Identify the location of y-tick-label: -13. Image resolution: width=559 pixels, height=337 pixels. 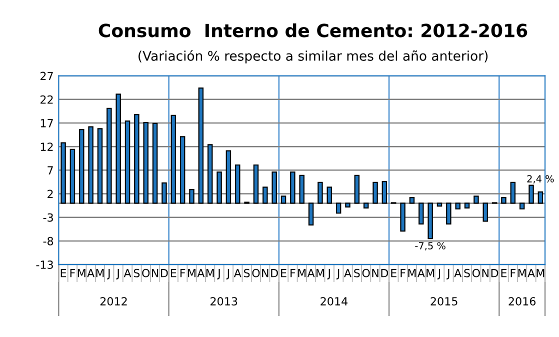
(44, 264).